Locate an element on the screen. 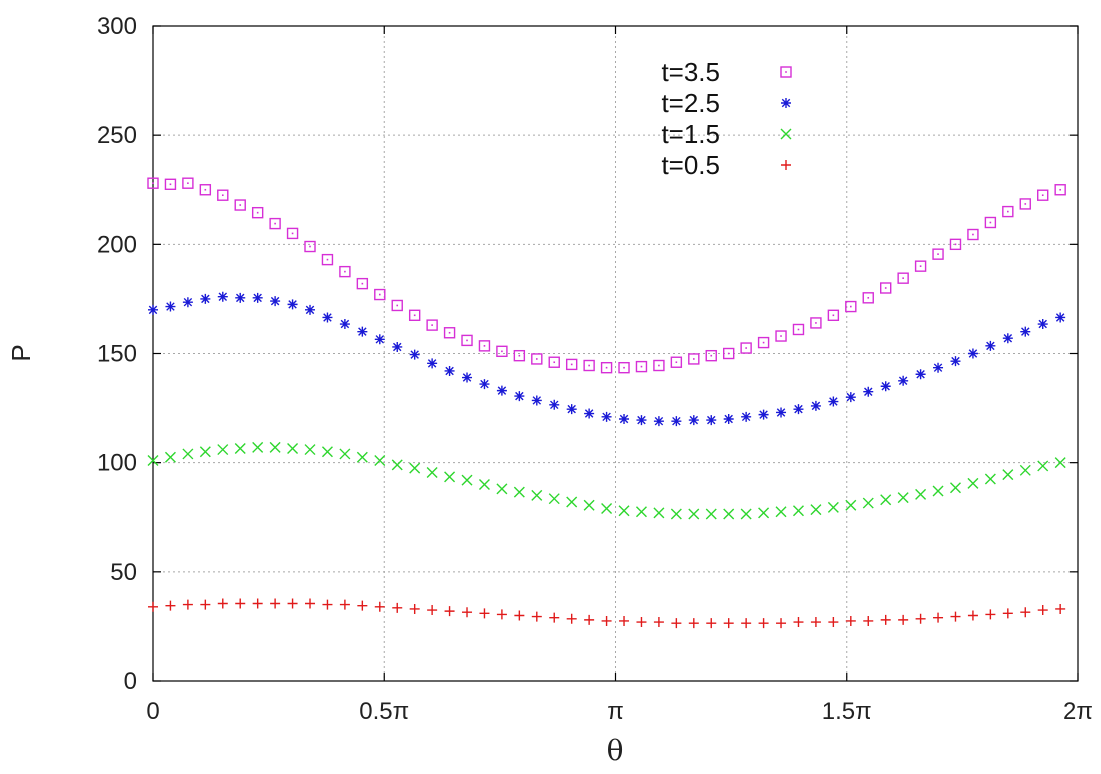 This screenshot has height=774, width=1101. x-tick-label: 0.5π is located at coordinates (384, 711).